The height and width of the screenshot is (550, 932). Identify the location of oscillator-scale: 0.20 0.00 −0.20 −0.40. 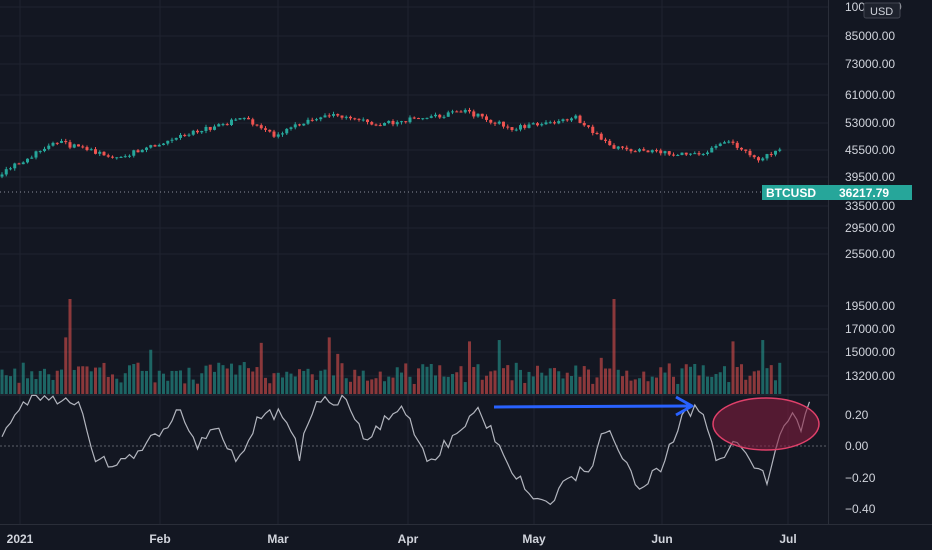
(860, 462).